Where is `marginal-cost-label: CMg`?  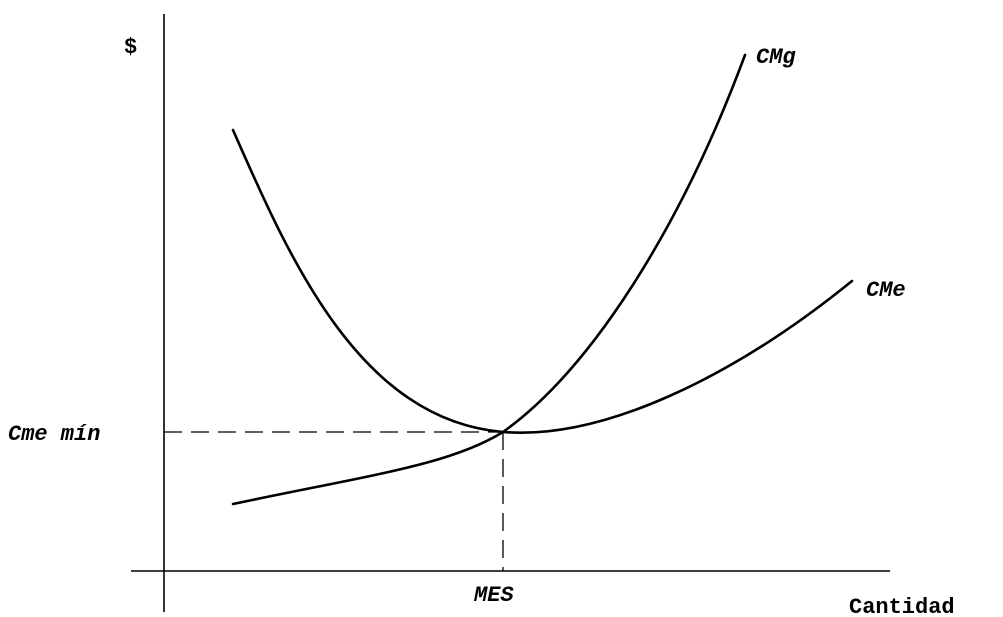 marginal-cost-label: CMg is located at coordinates (776, 57).